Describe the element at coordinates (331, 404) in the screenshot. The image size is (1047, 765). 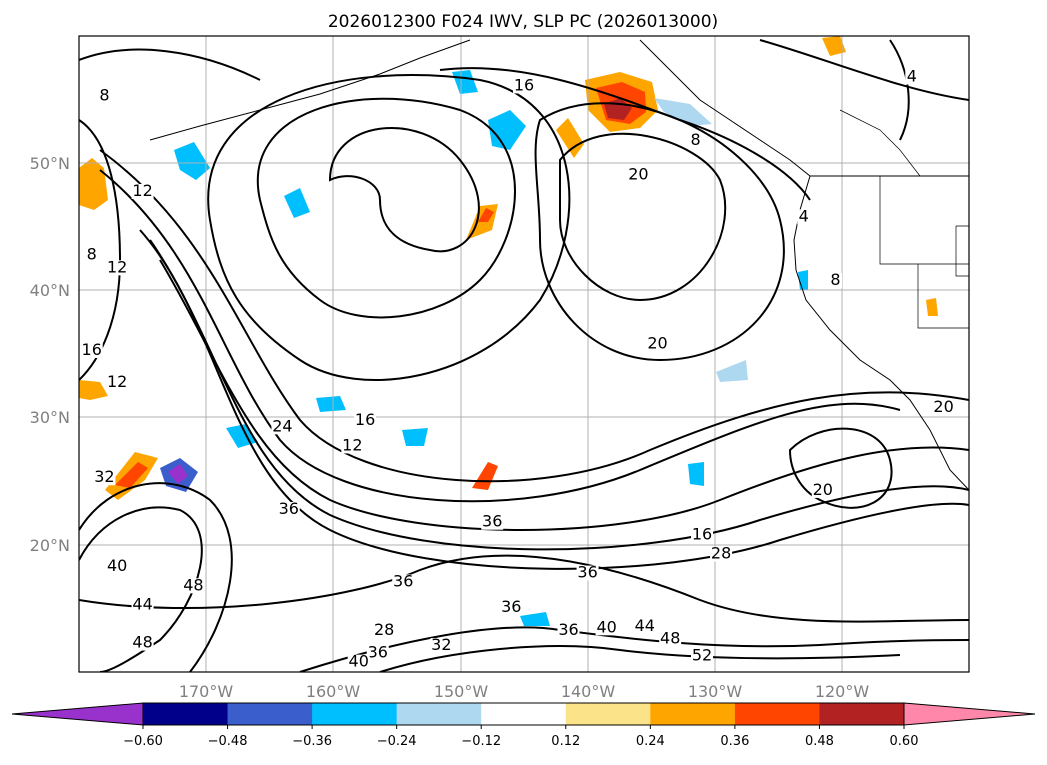
I see `anomaly-fill-neg-mid2` at that location.